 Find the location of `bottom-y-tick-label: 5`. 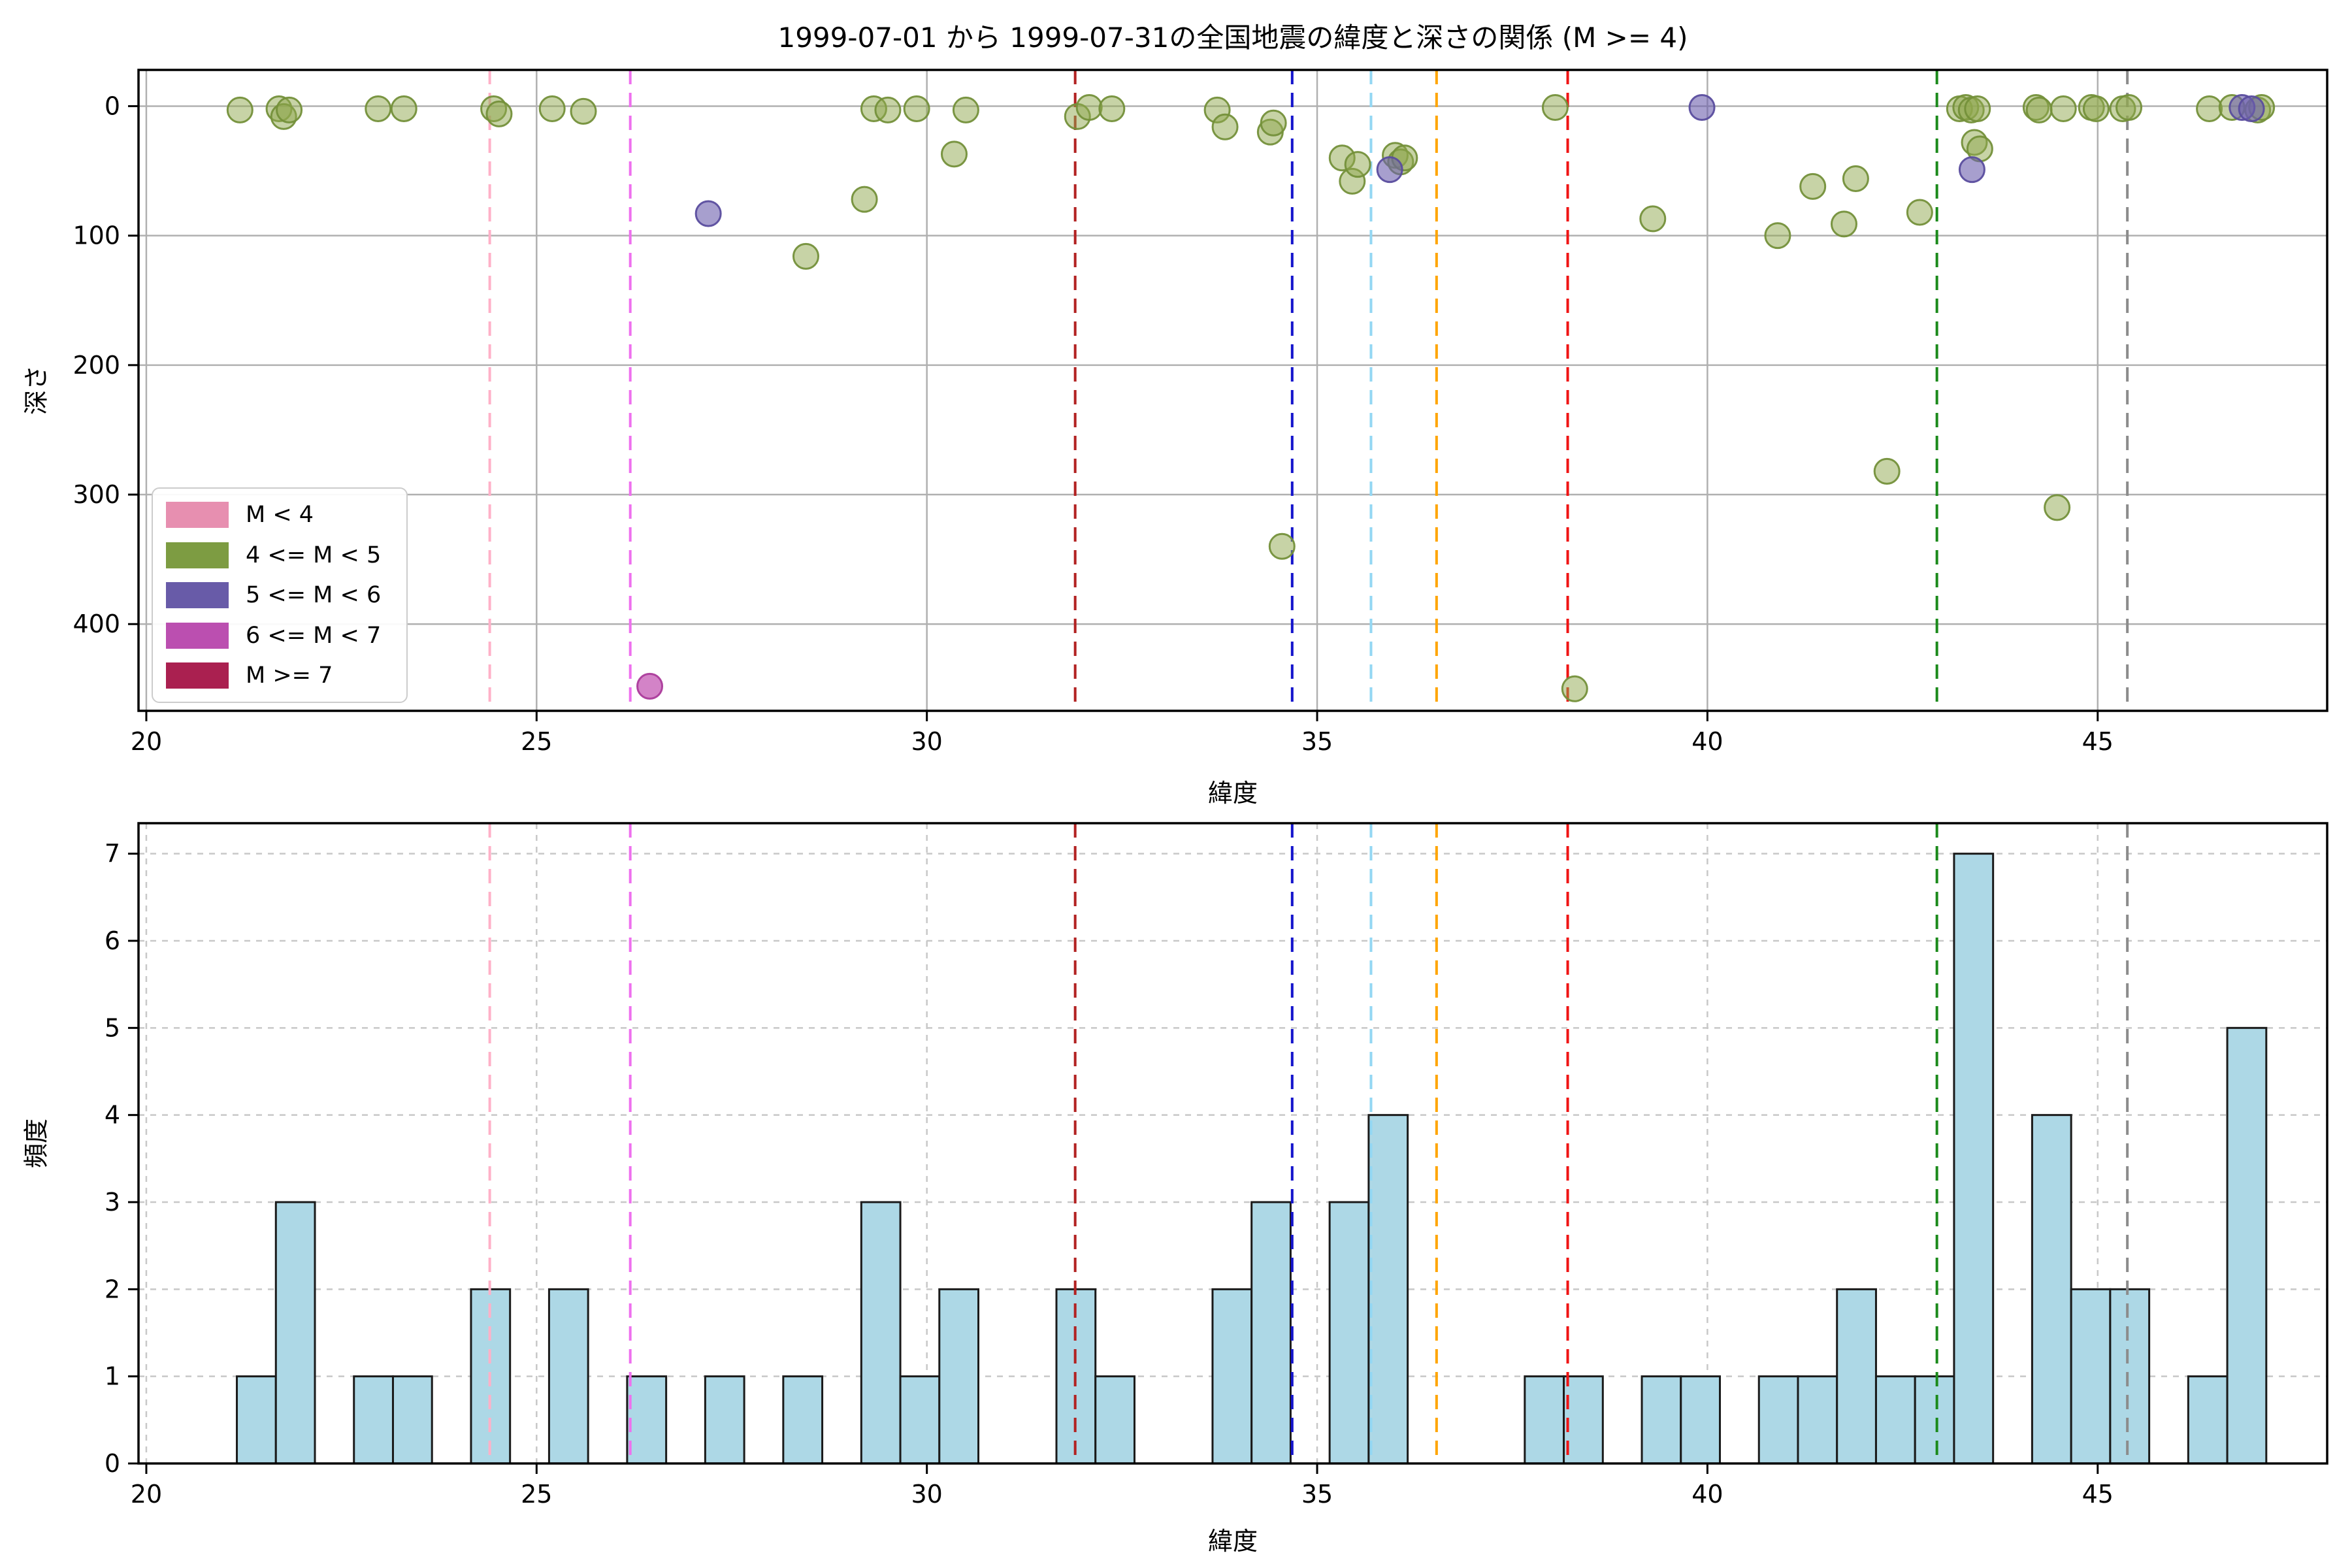

bottom-y-tick-label: 5 is located at coordinates (112, 1027).